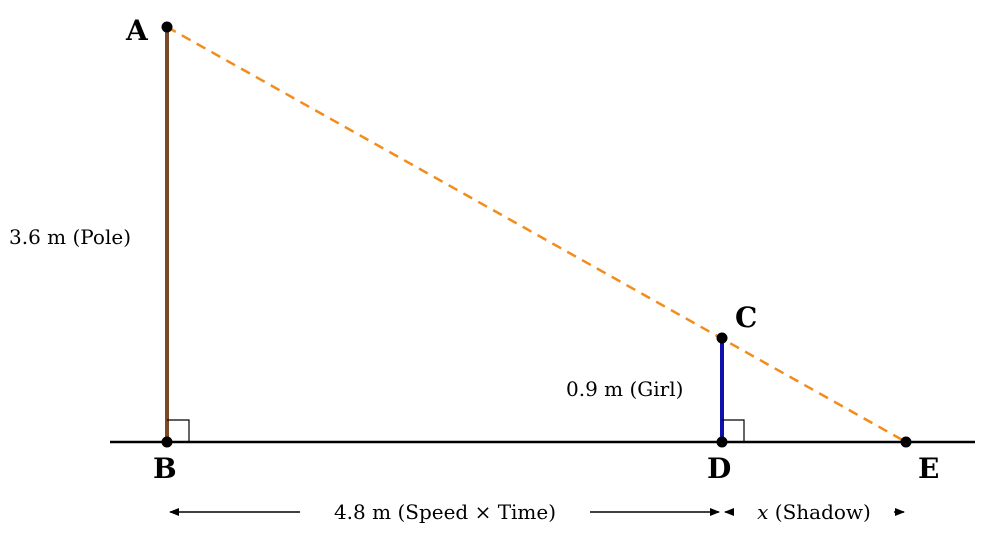  I want to click on point-a, so click(167, 27).